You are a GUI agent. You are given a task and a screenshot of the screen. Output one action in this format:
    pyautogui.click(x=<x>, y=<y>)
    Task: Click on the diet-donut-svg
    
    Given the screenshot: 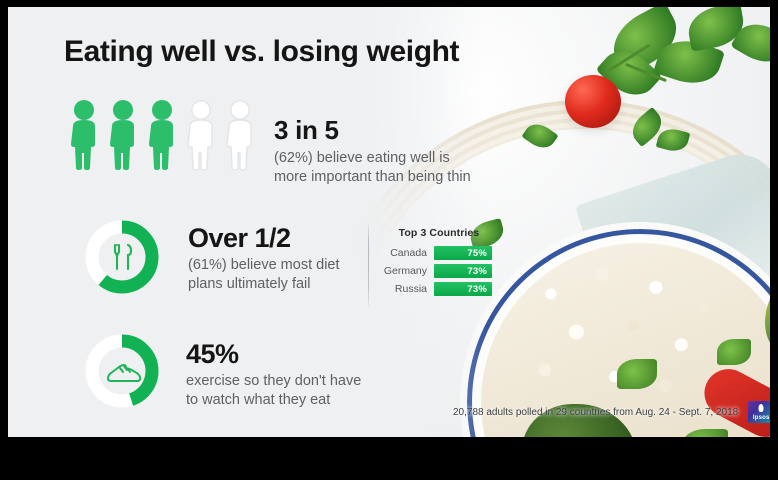 What is the action you would take?
    pyautogui.click(x=122, y=257)
    